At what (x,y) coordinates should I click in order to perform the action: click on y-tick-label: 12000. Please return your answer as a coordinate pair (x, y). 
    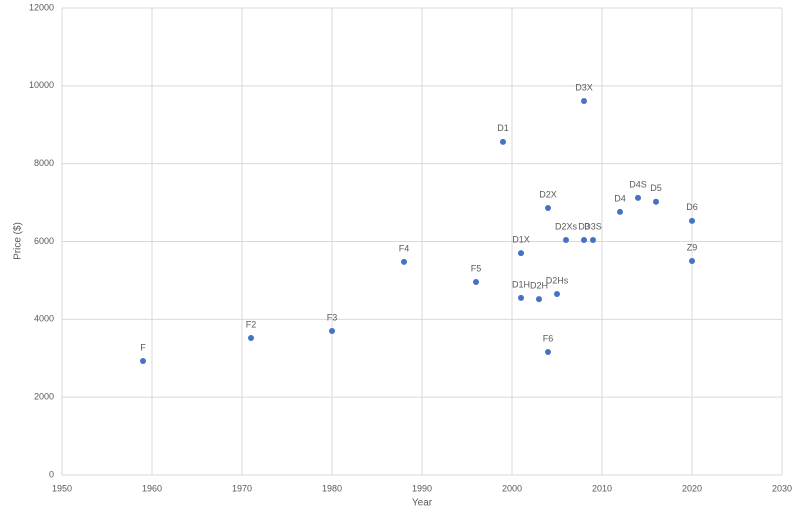
    Looking at the image, I should click on (41, 7).